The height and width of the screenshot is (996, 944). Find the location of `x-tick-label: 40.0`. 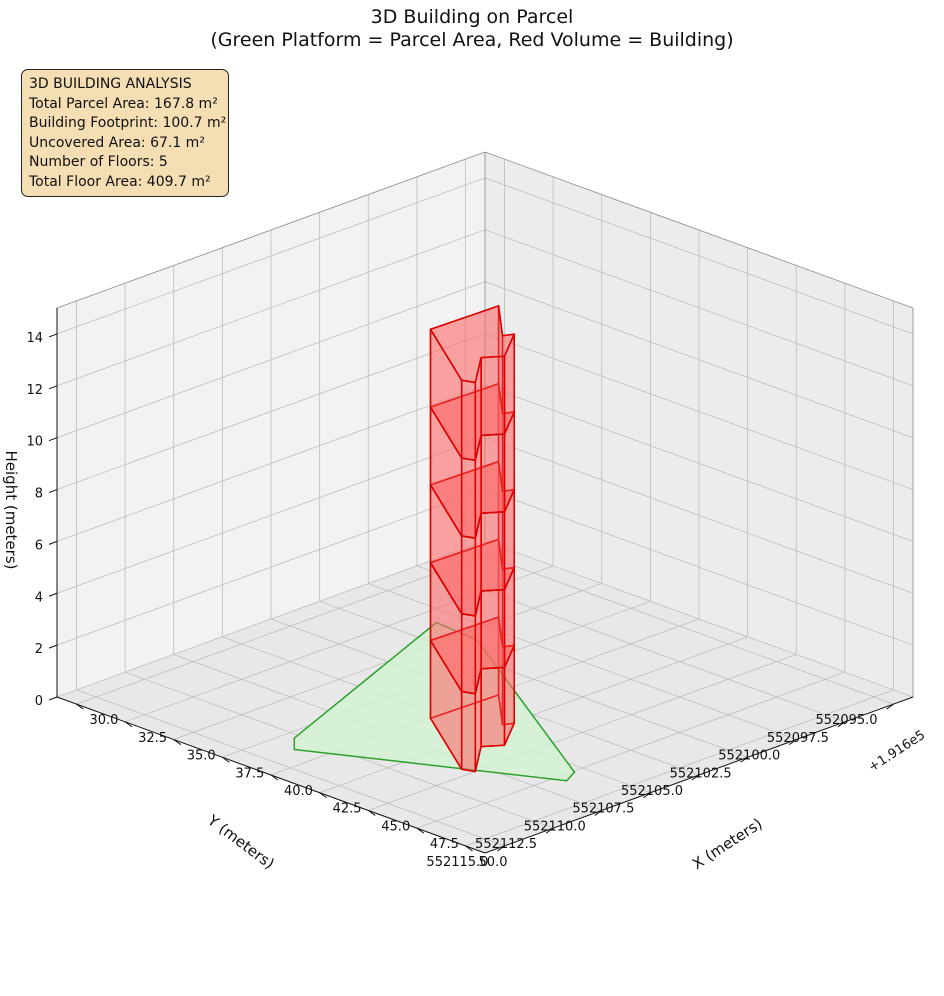

x-tick-label: 40.0 is located at coordinates (298, 791).